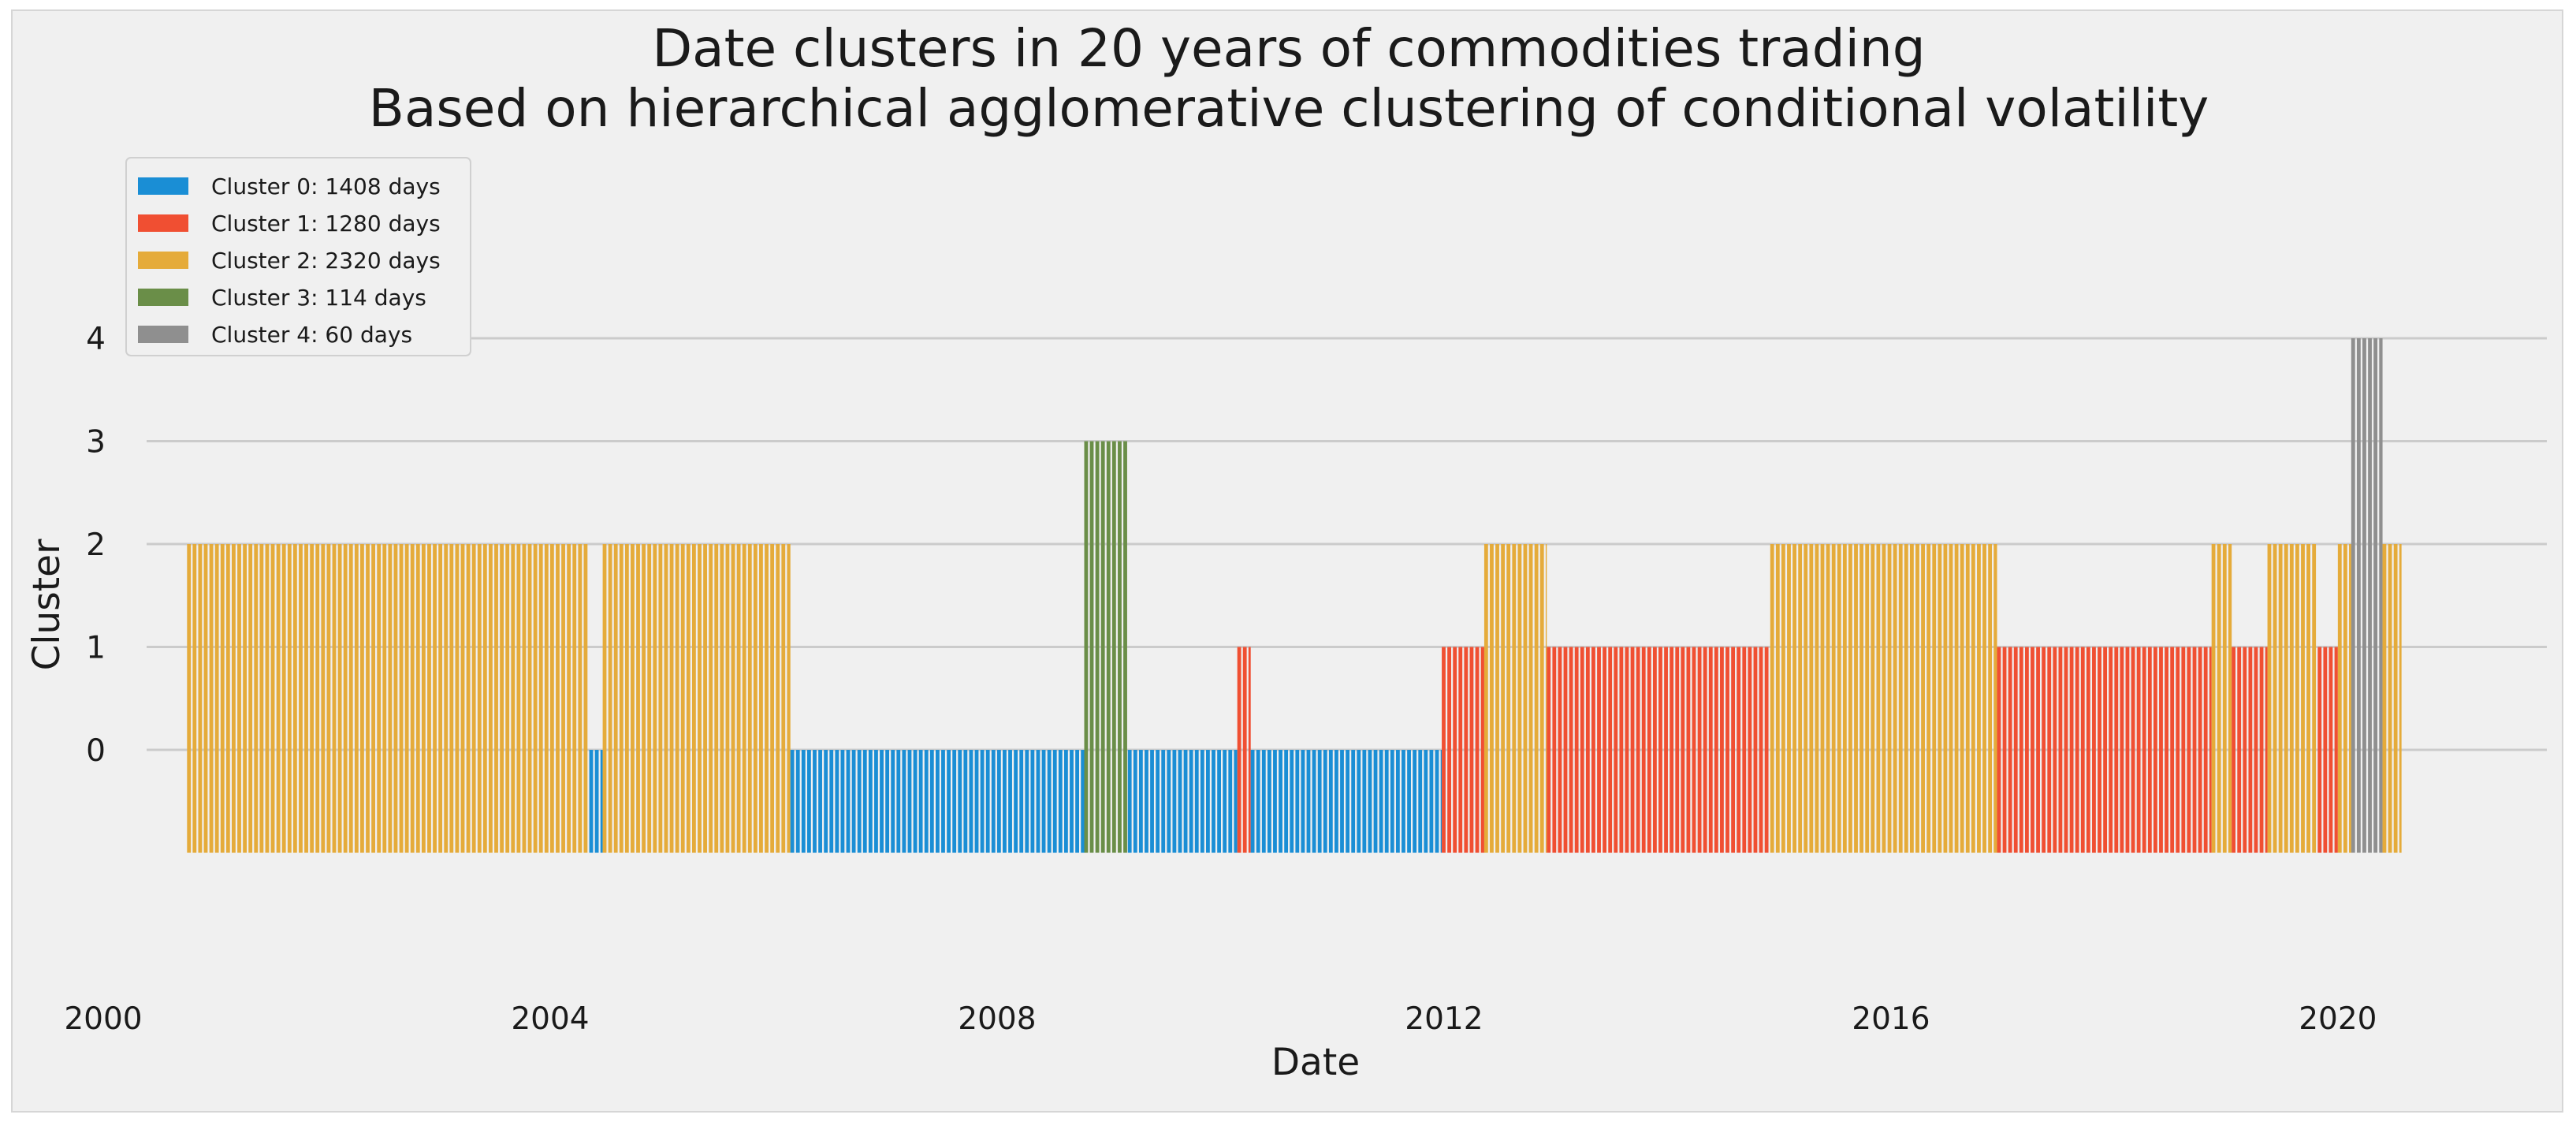  What do you see at coordinates (1444, 1019) in the screenshot?
I see `x-tick-label: 2012` at bounding box center [1444, 1019].